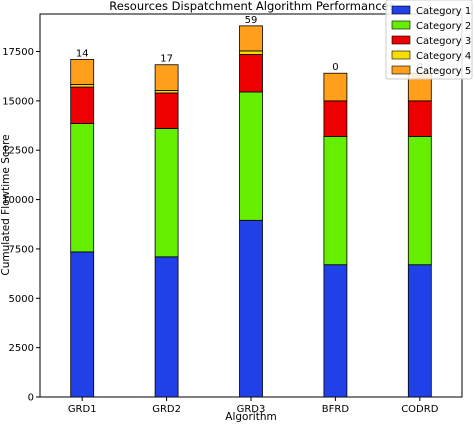 Image resolution: width=474 pixels, height=424 pixels. I want to click on y-tick-label: 5000, so click(21, 299).